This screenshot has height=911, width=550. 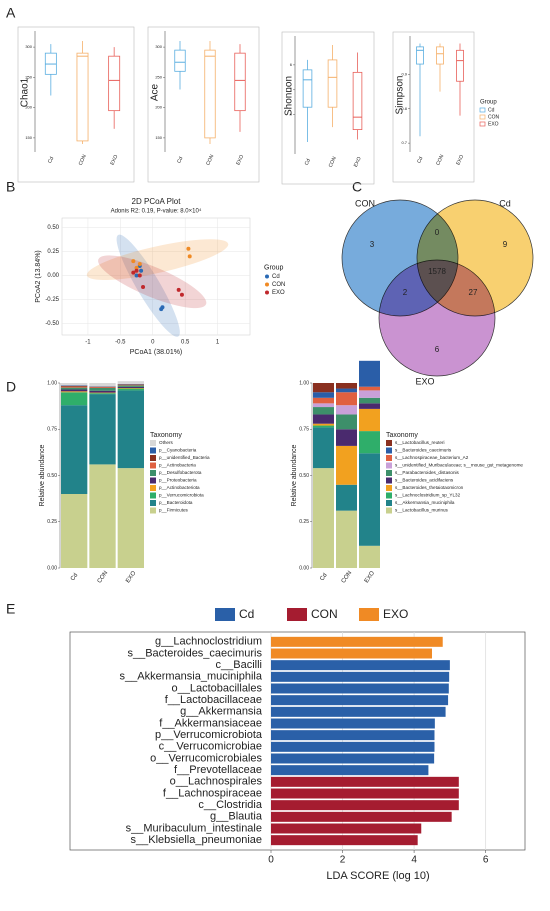 What do you see at coordinates (271, 860) in the screenshot?
I see `x-tick-label: 0` at bounding box center [271, 860].